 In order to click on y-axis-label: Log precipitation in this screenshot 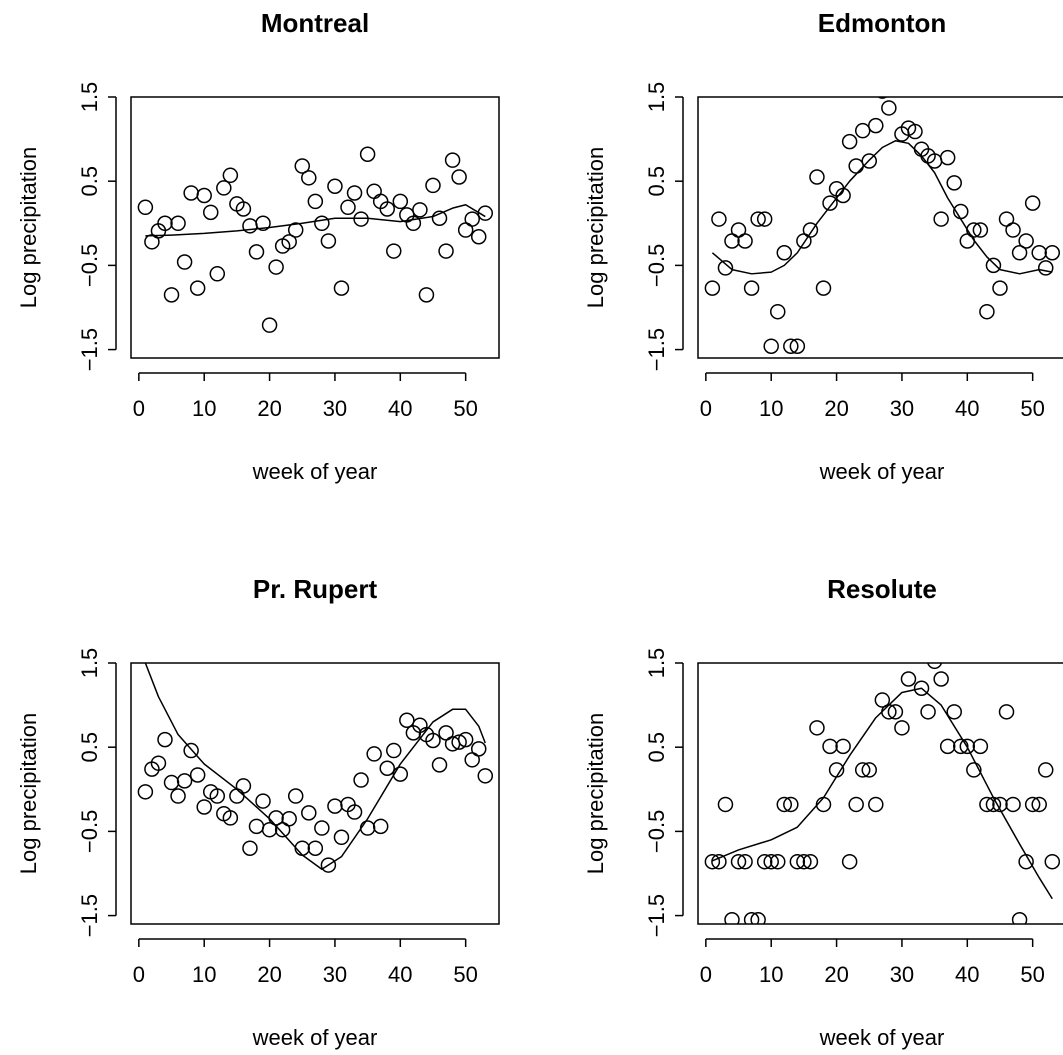, I will do `click(595, 793)`.